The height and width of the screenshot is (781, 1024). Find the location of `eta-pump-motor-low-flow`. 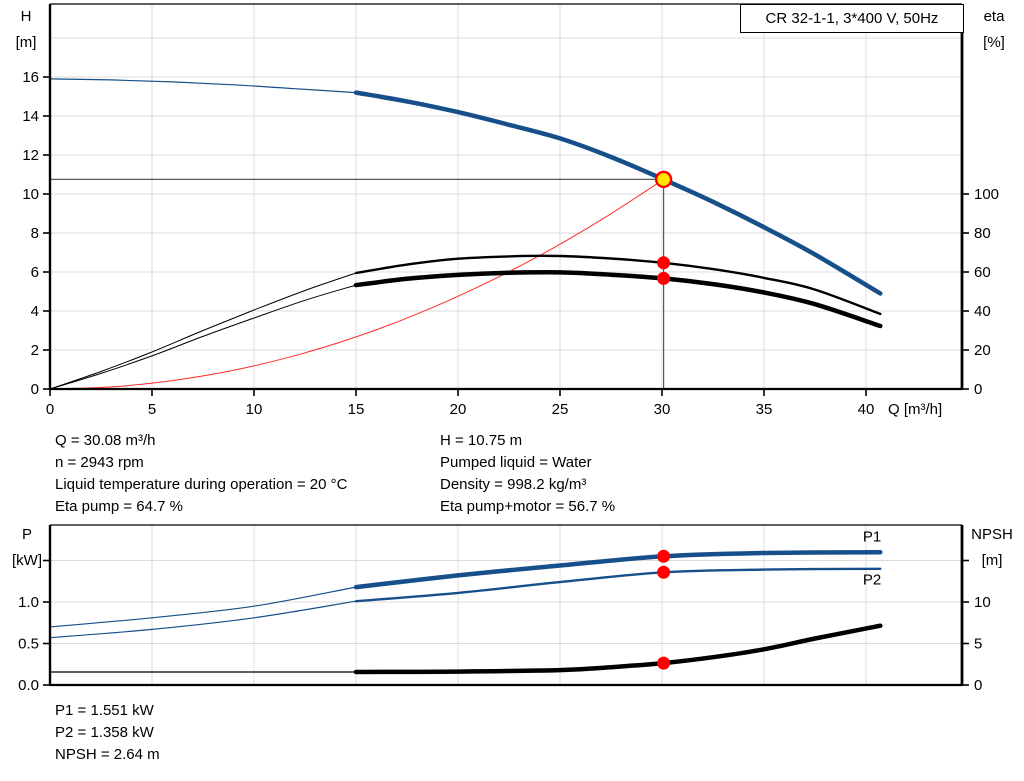

eta-pump-motor-low-flow is located at coordinates (203, 337).